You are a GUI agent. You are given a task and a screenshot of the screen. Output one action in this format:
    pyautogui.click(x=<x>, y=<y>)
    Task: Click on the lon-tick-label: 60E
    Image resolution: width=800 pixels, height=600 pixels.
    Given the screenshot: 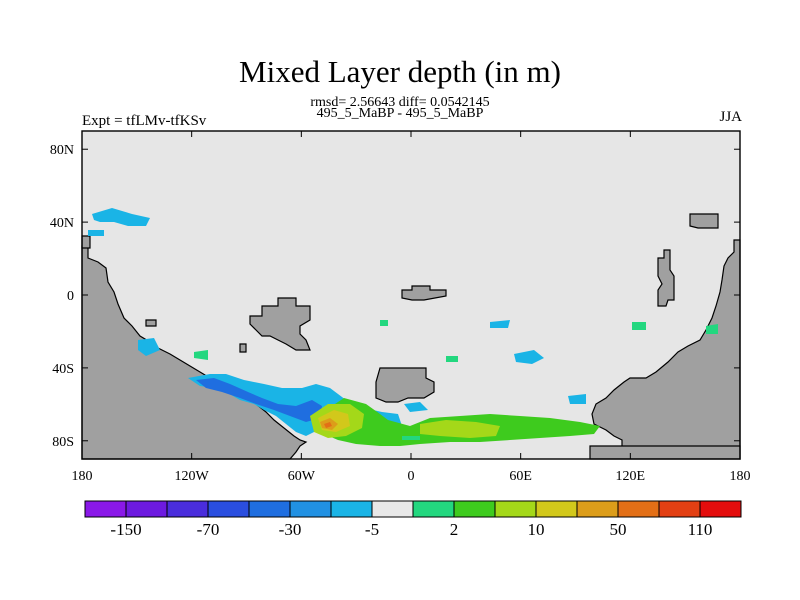 What is the action you would take?
    pyautogui.click(x=520, y=476)
    